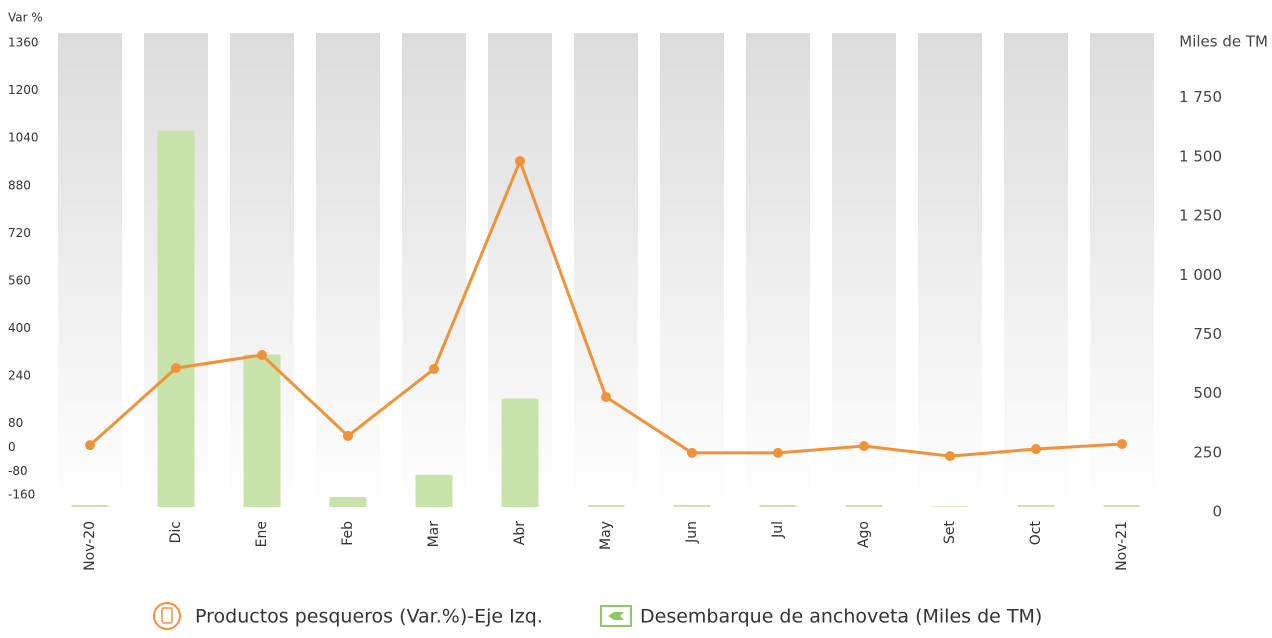 This screenshot has height=638, width=1272. I want to click on x-tick-label: Jun, so click(692, 532).